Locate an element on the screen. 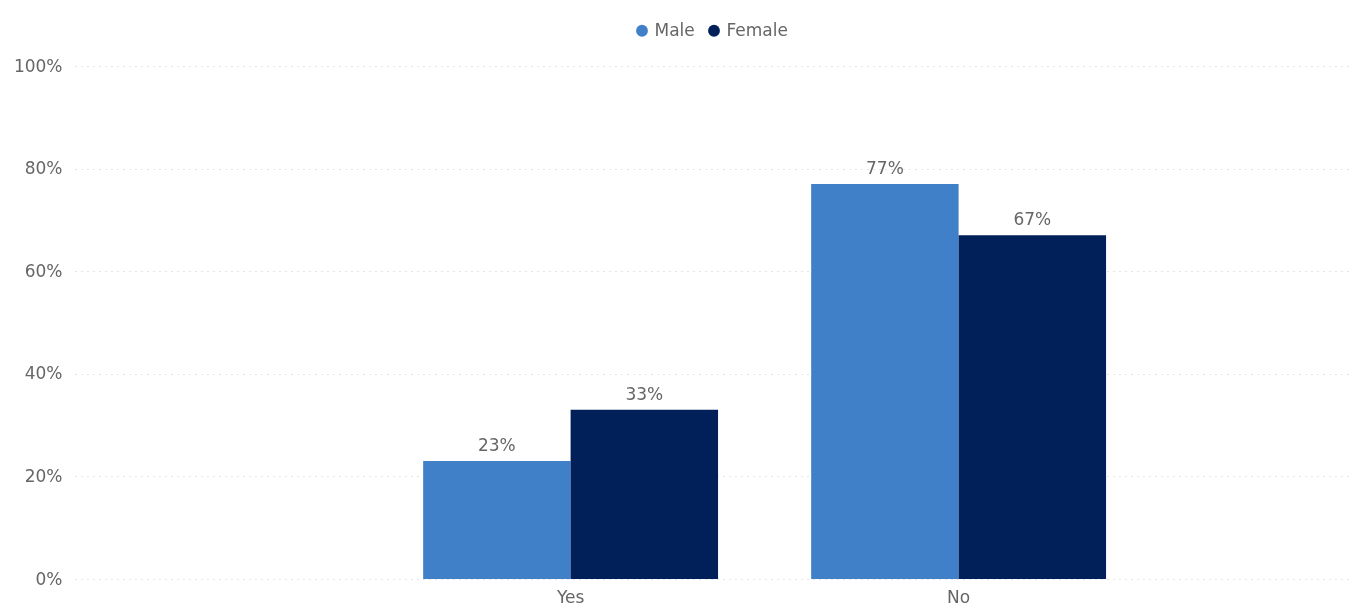 Image resolution: width=1361 pixels, height=611 pixels. y-tick-label: 100% is located at coordinates (38, 65).